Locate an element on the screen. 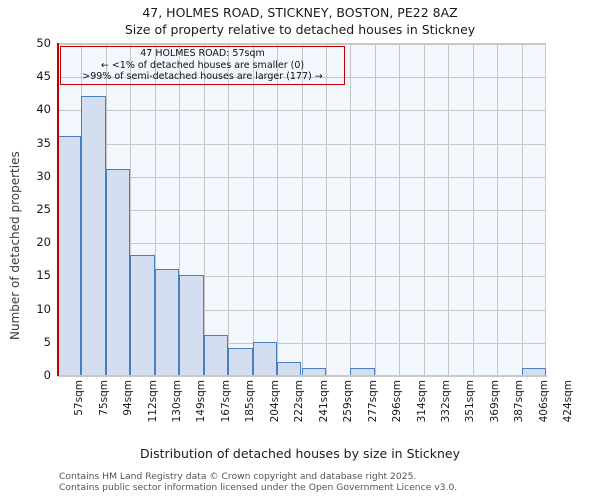 Image resolution: width=600 pixels, height=500 pixels. subject-property-marker is located at coordinates (58, 209).